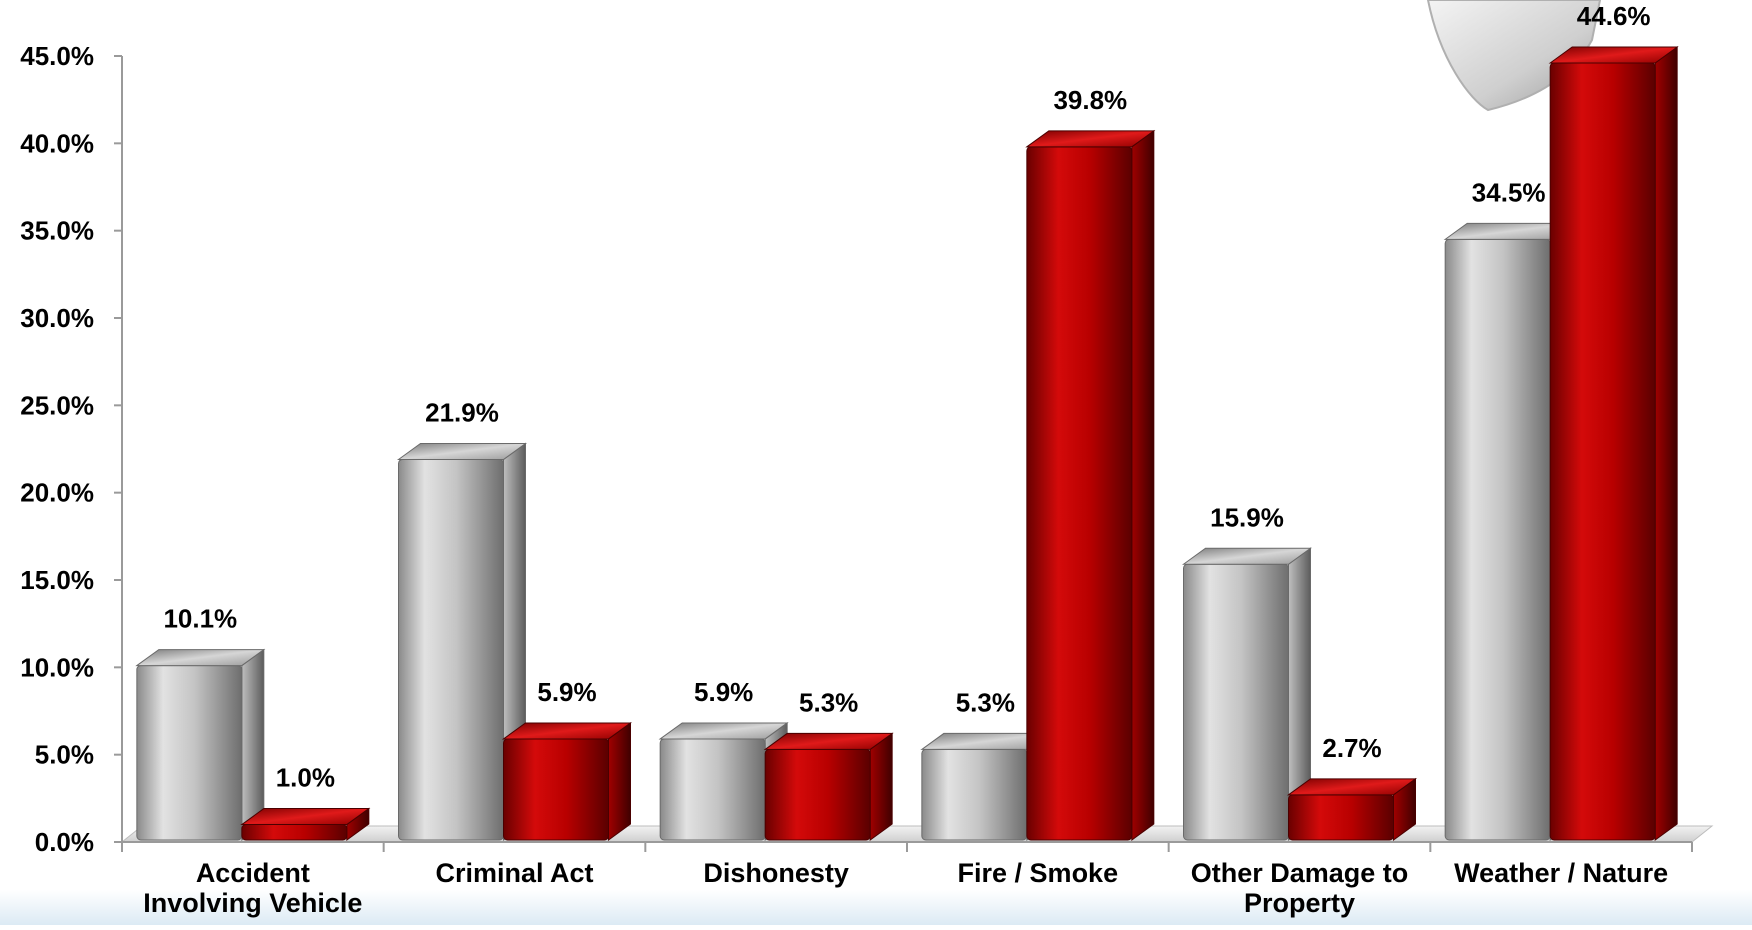 The width and height of the screenshot is (1752, 930). I want to click on category-label: Dishonesty, so click(776, 873).